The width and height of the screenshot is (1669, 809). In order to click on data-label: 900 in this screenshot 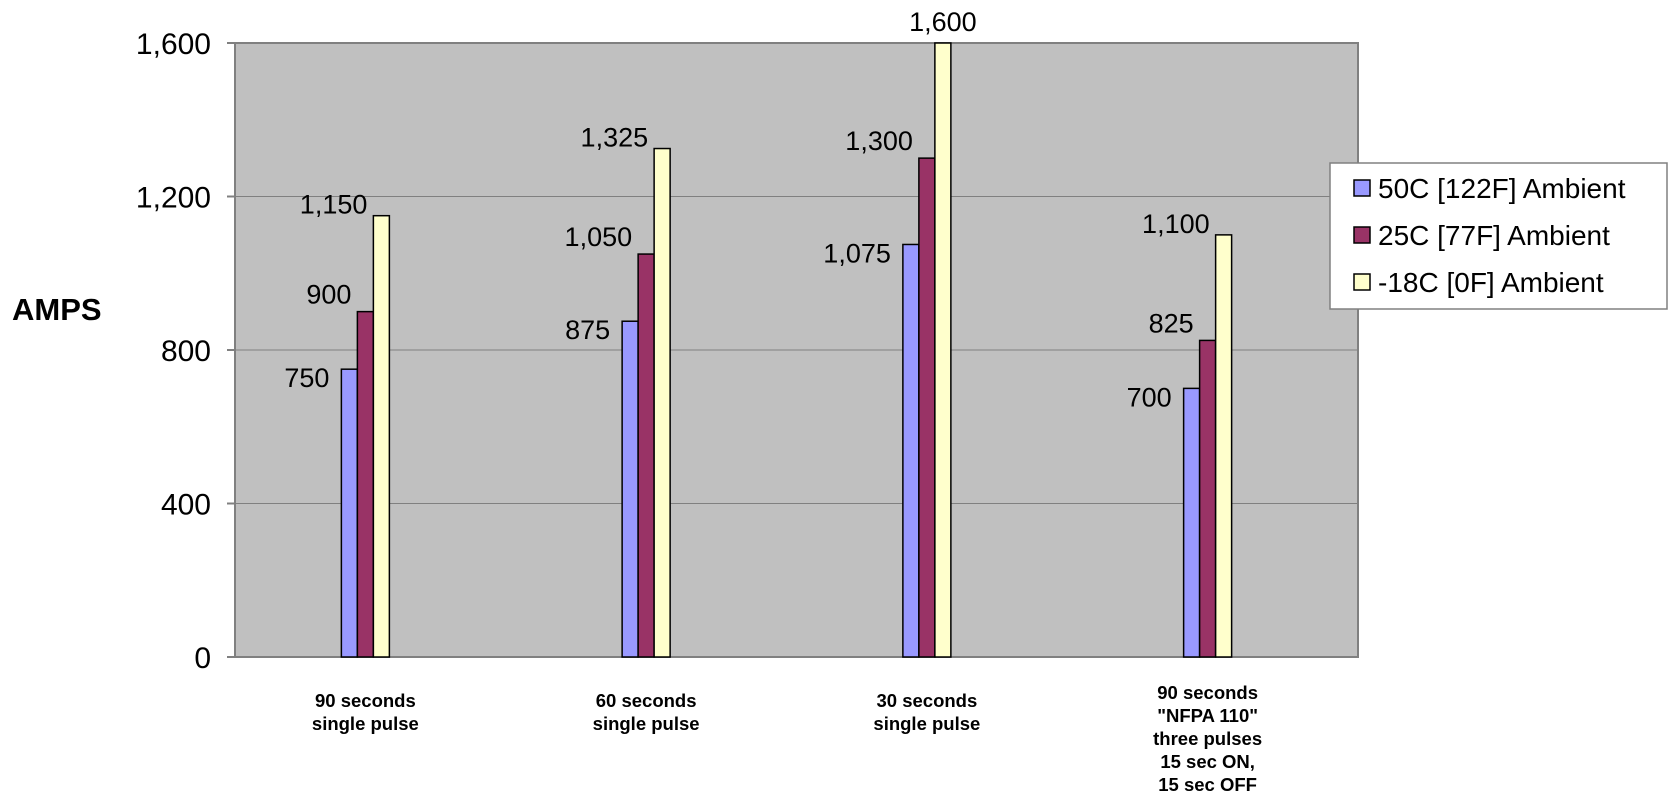, I will do `click(328, 295)`.